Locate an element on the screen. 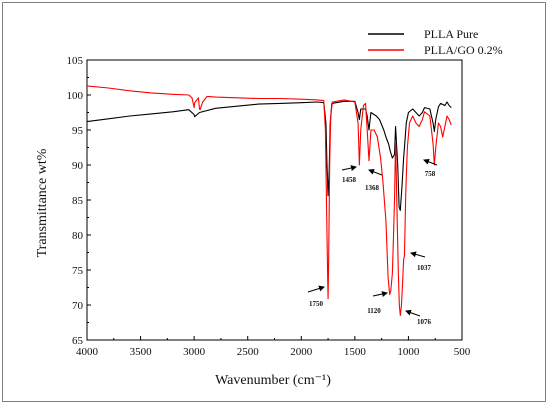  y-tick-label: 85 is located at coordinates (78, 201).